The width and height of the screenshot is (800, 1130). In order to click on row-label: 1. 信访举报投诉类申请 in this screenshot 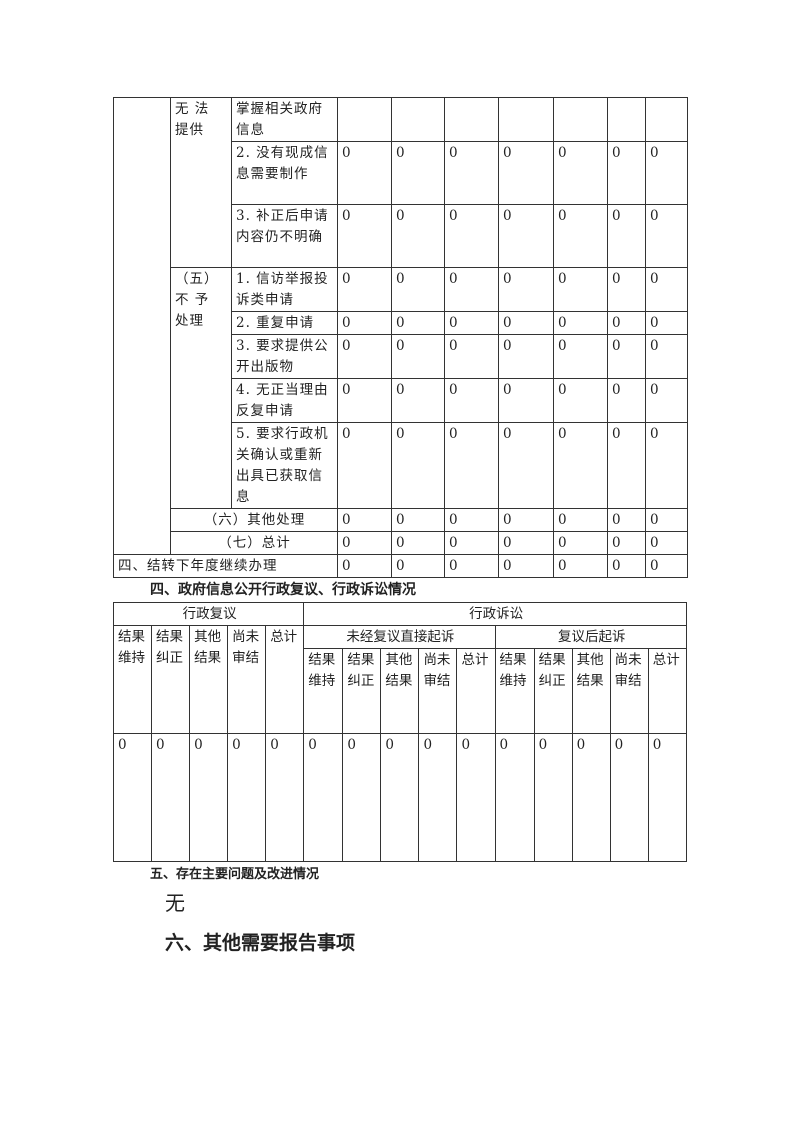, I will do `click(284, 289)`.